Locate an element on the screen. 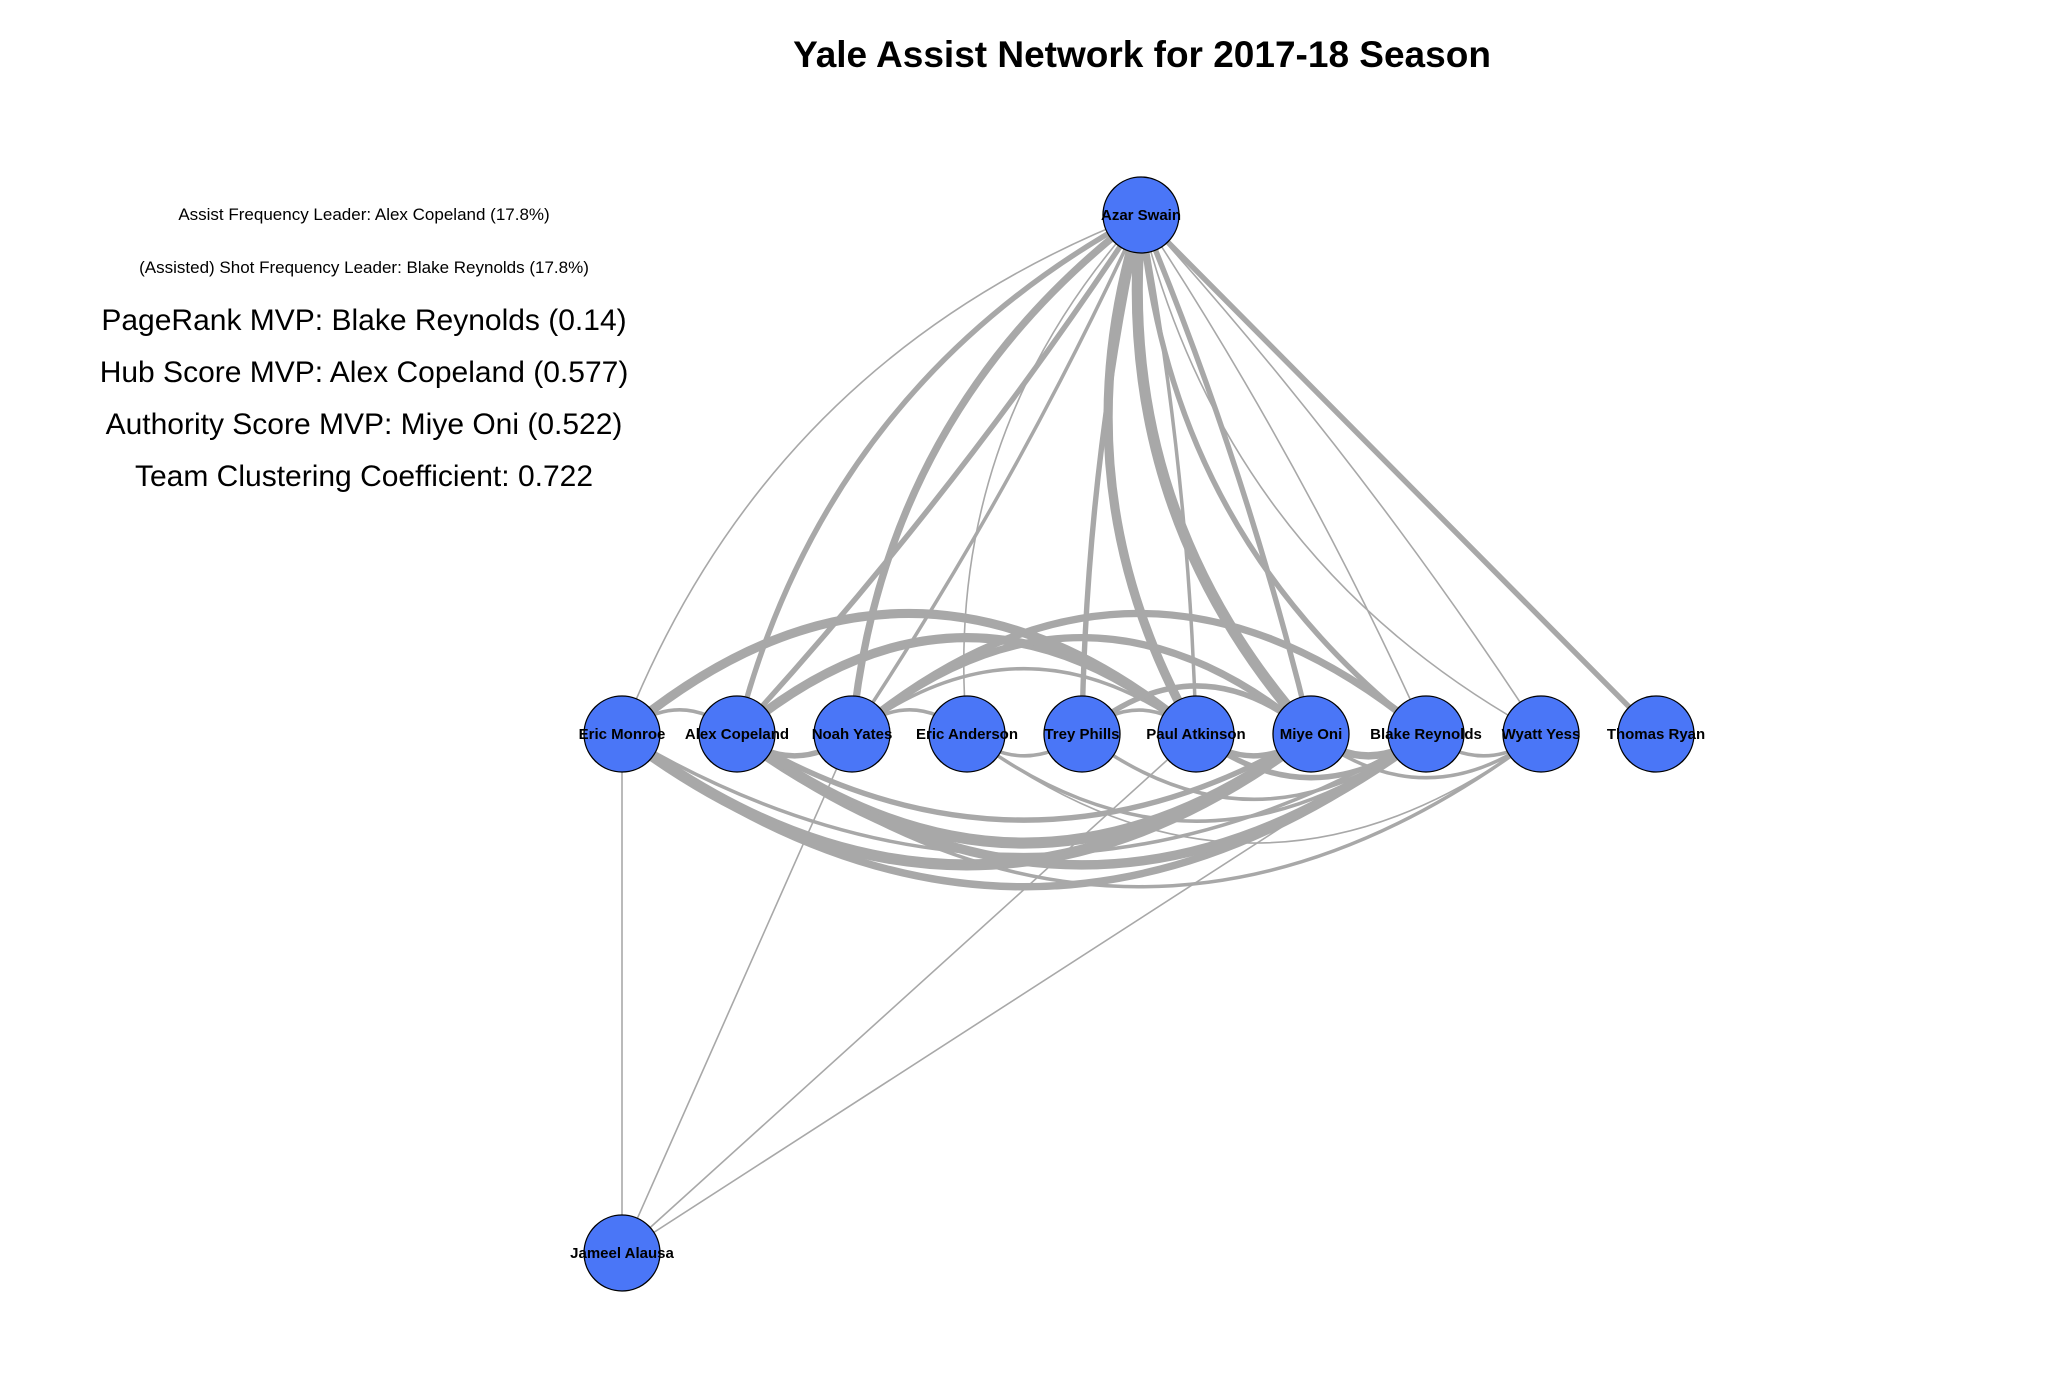 The width and height of the screenshot is (2050, 1382). edge-copeland-to-atkinson is located at coordinates (966, 686).